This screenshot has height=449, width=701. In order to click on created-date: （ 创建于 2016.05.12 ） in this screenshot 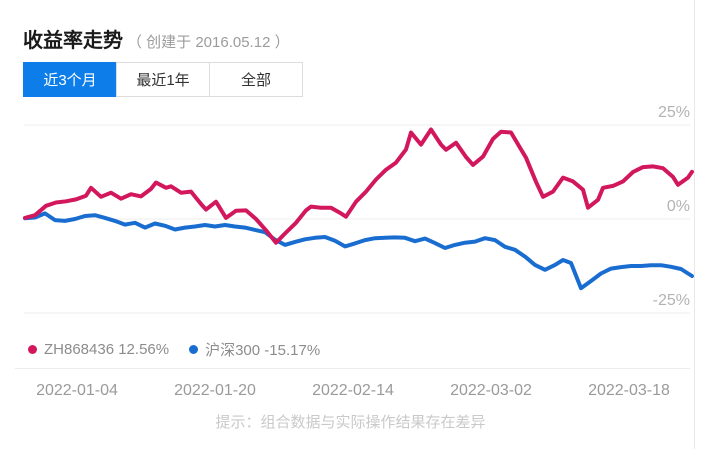, I will do `click(208, 42)`.